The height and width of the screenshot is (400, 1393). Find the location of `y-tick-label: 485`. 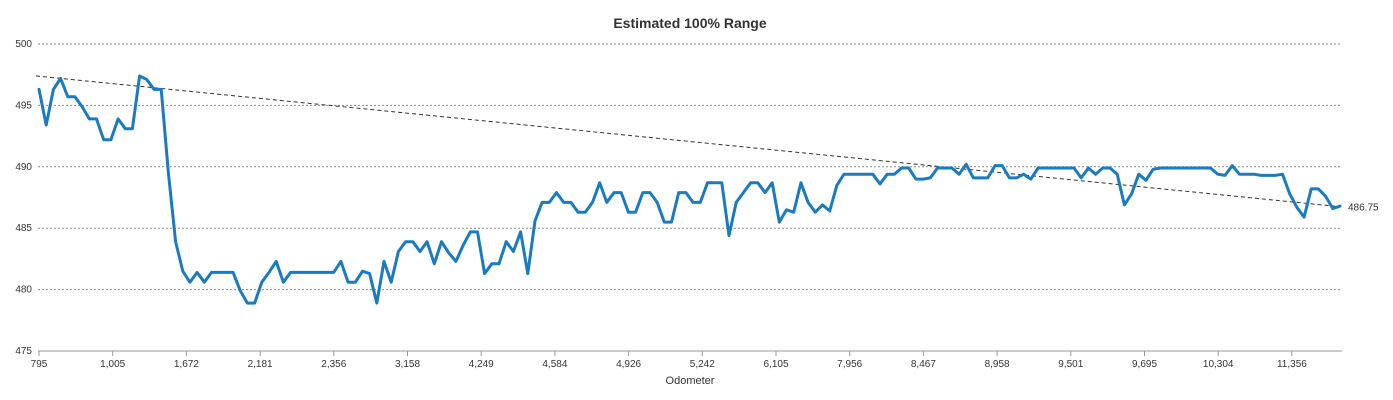

y-tick-label: 485 is located at coordinates (23, 228).